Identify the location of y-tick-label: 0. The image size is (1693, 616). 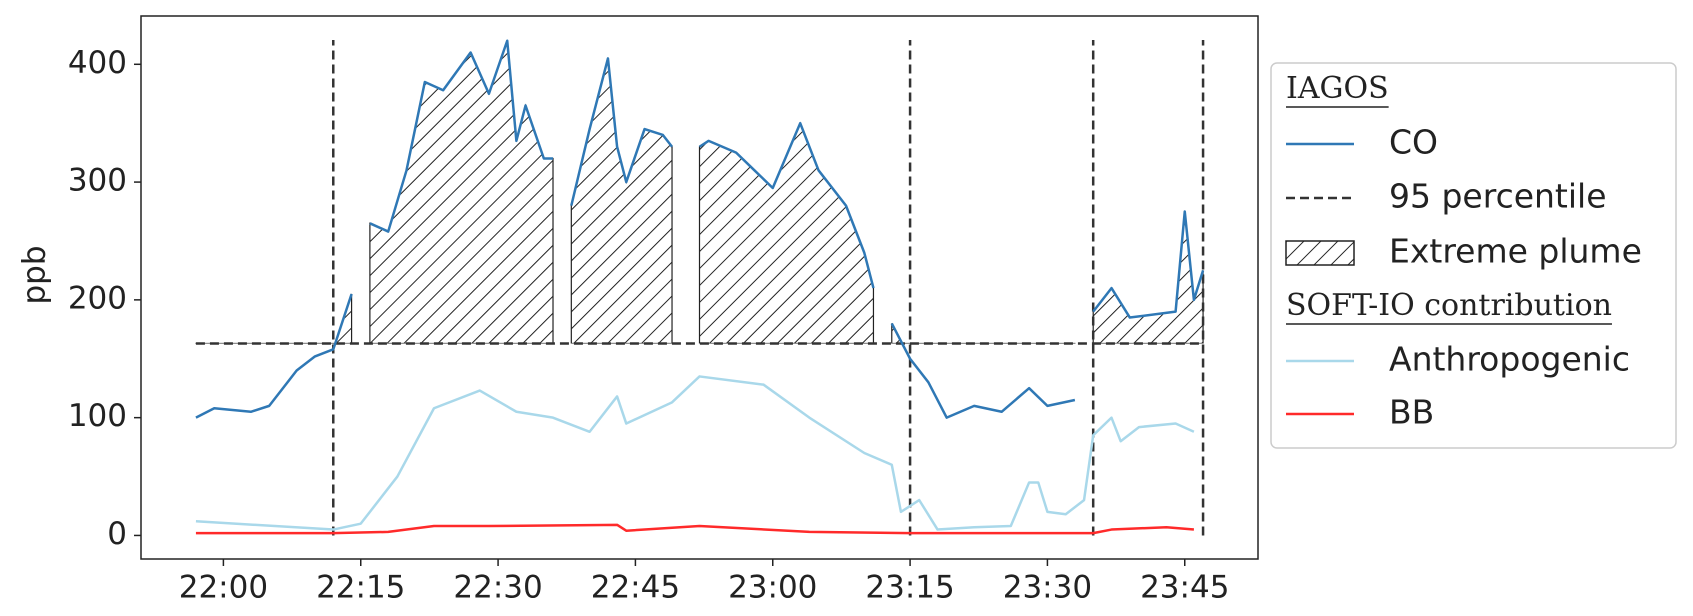
(117, 534).